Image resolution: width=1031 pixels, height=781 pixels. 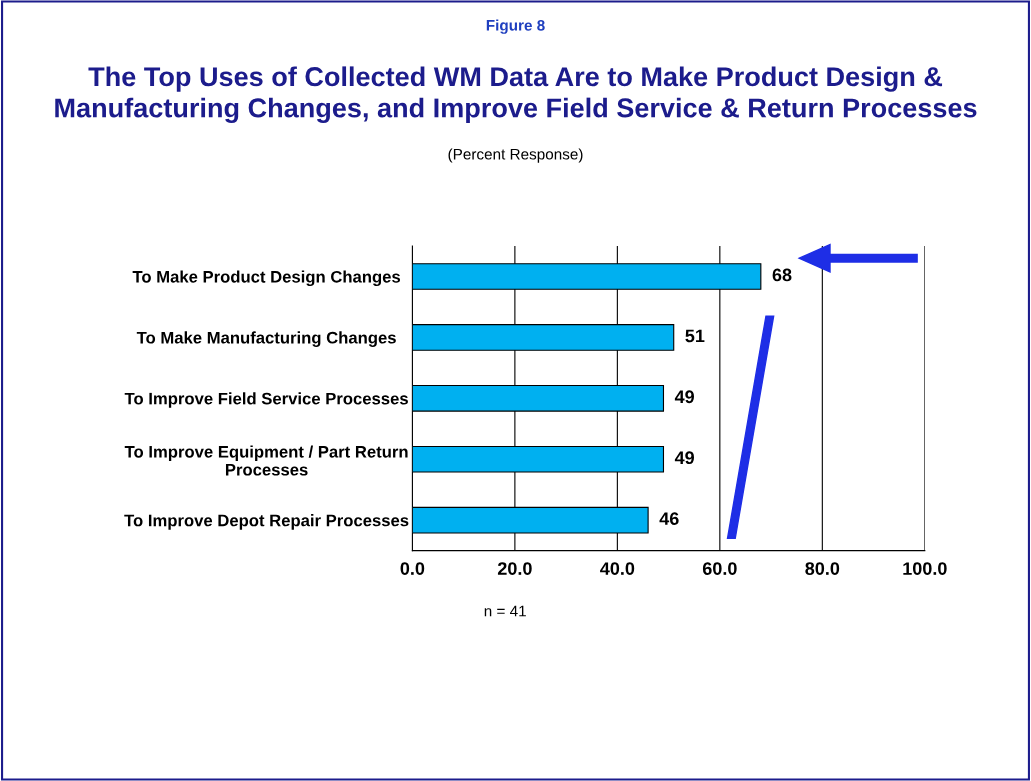 What do you see at coordinates (266, 522) in the screenshot?
I see `y-tick-label: To Improve Depot Repair Processes` at bounding box center [266, 522].